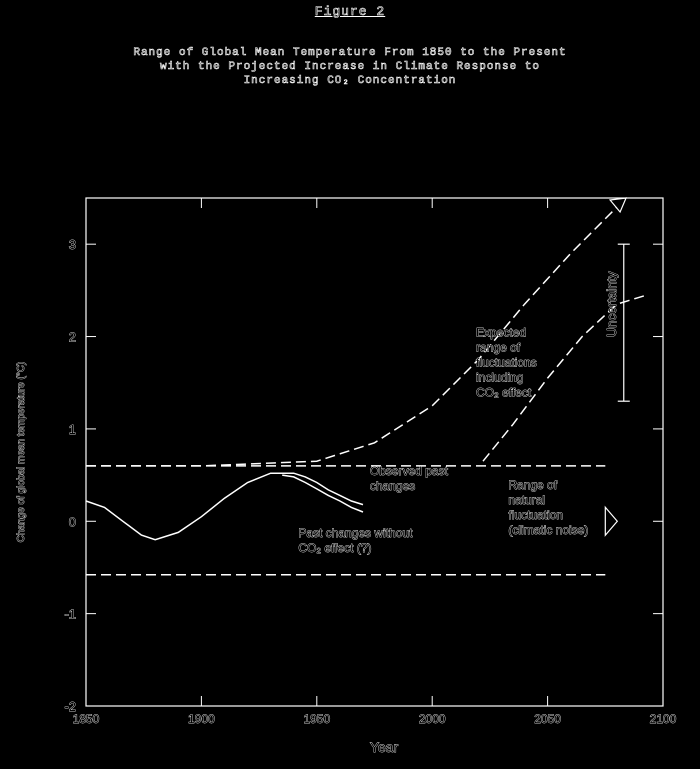 The height and width of the screenshot is (769, 700). Describe the element at coordinates (547, 719) in the screenshot. I see `x-tick-label: 2050` at that location.